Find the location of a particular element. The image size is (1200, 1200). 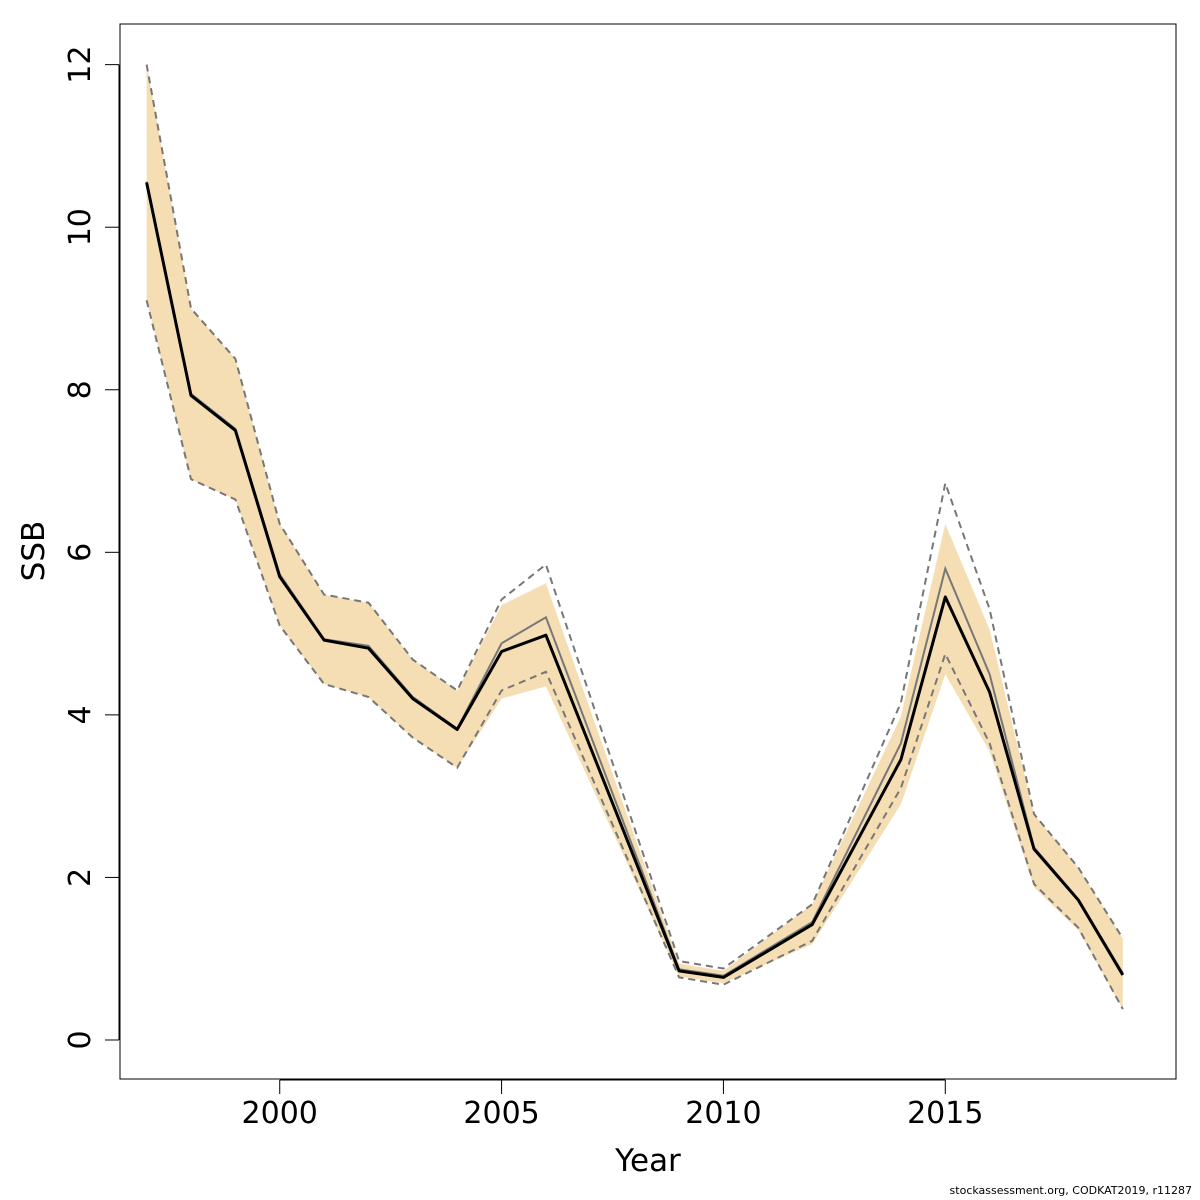

y-tick-label: 12 is located at coordinates (80, 65).